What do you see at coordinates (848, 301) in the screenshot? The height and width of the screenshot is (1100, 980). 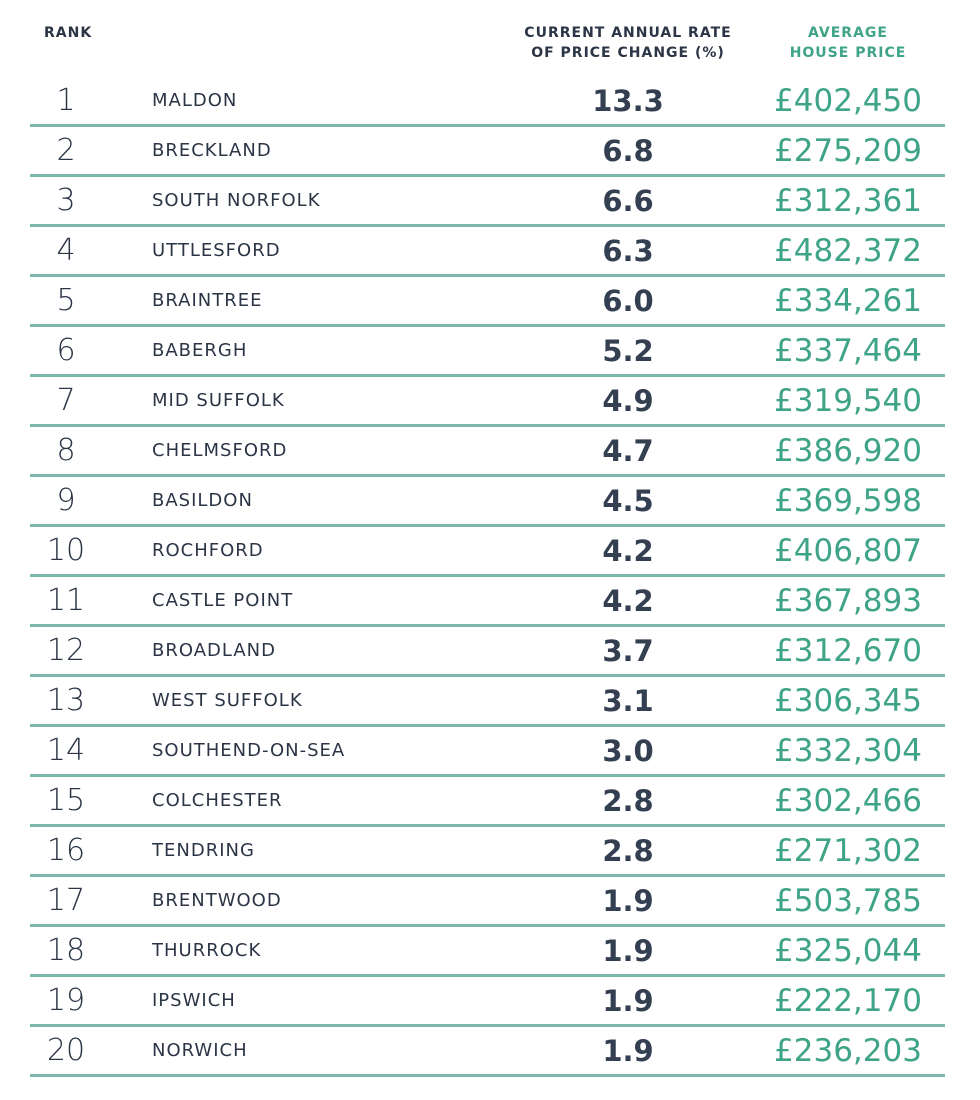 I see `price: £334,261` at bounding box center [848, 301].